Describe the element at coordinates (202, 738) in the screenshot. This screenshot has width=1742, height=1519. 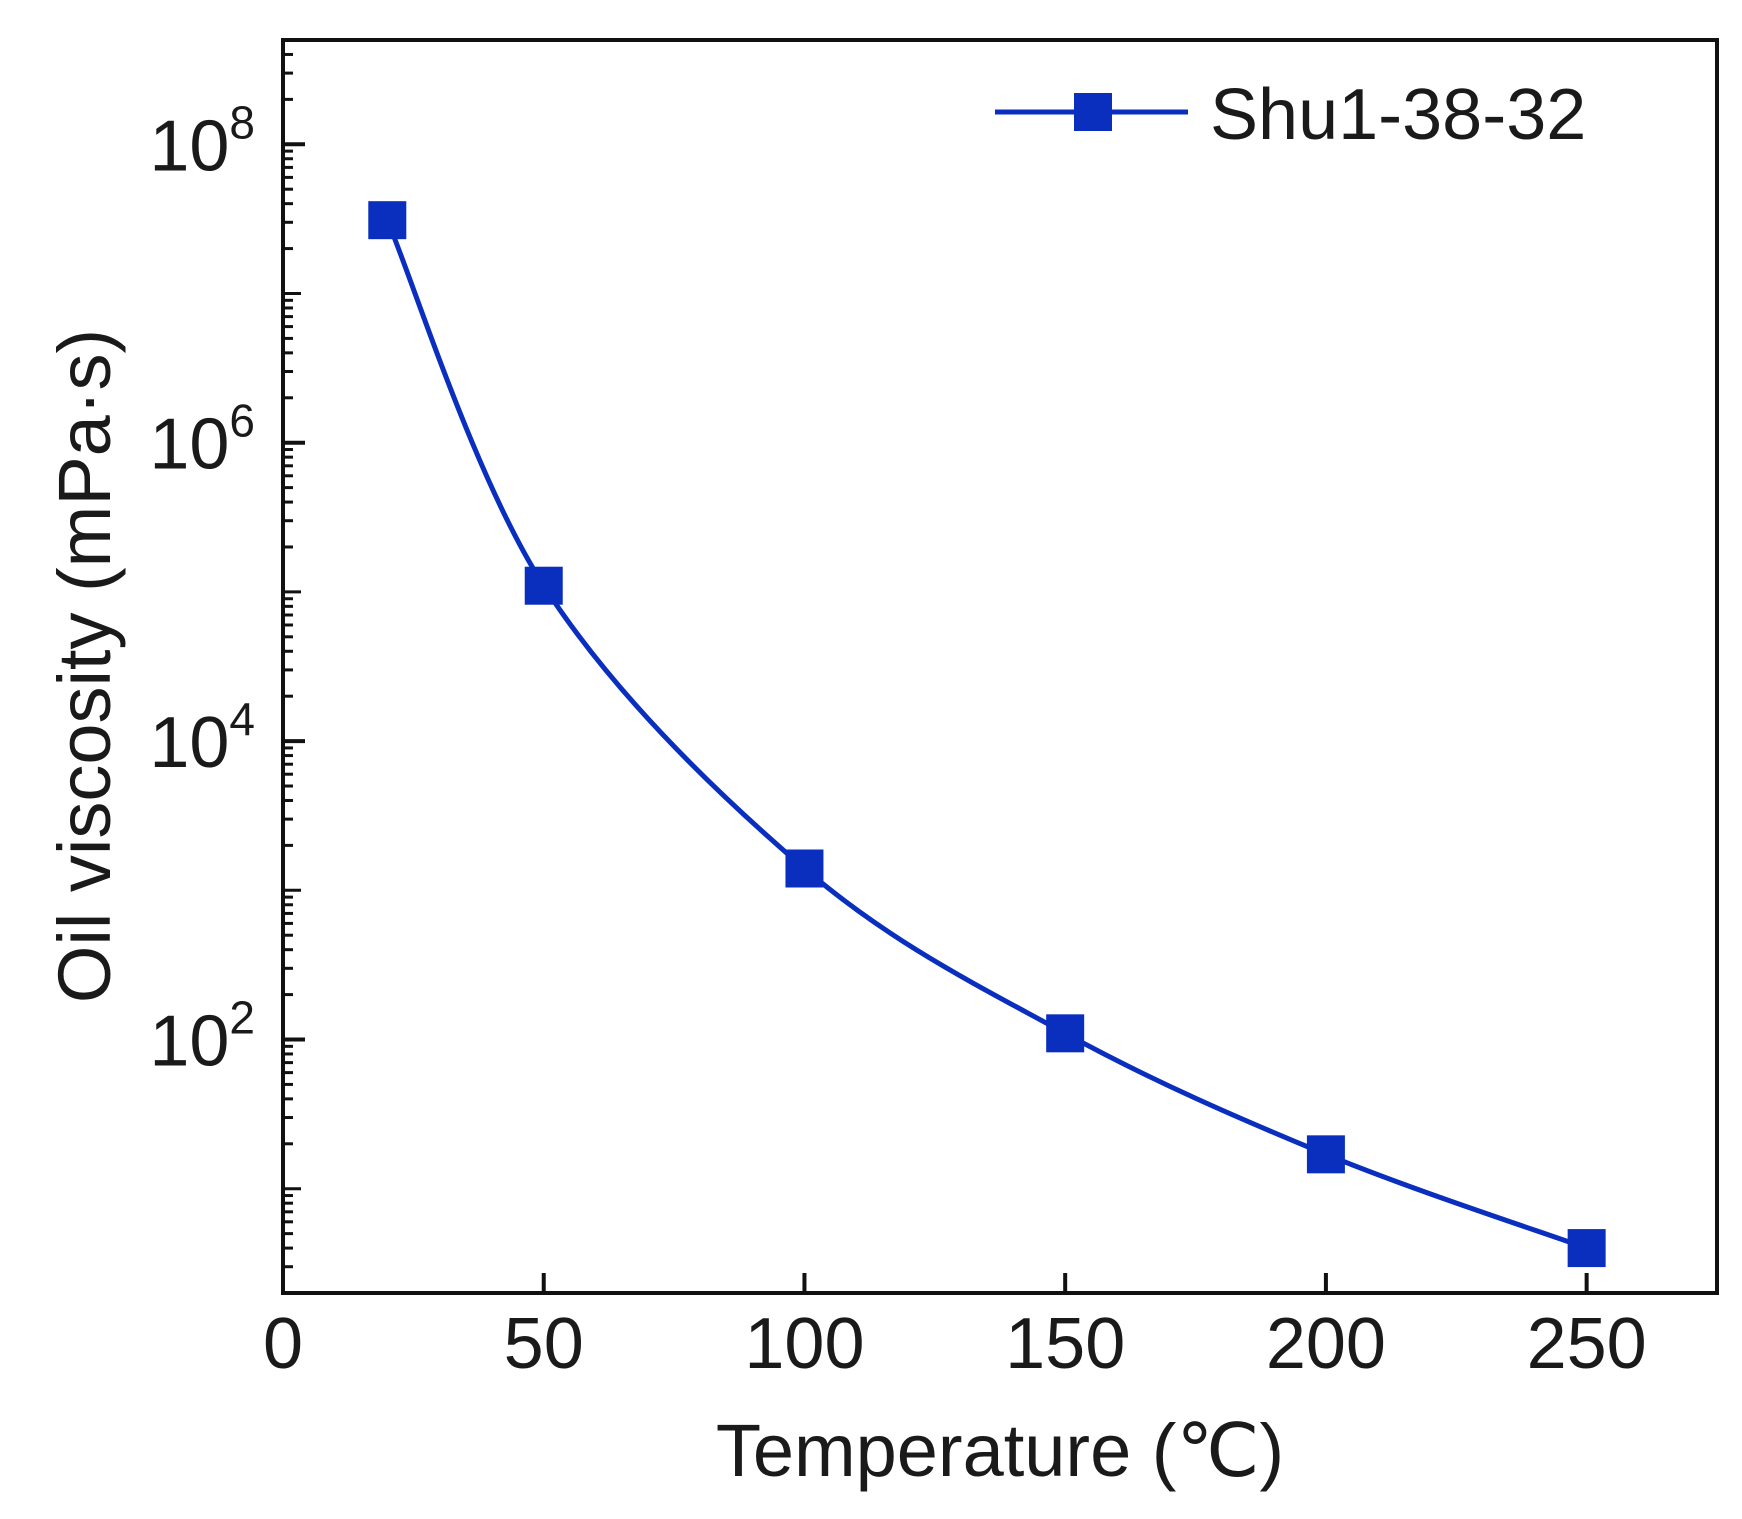
I see `y-tick-label: 10⁴` at that location.